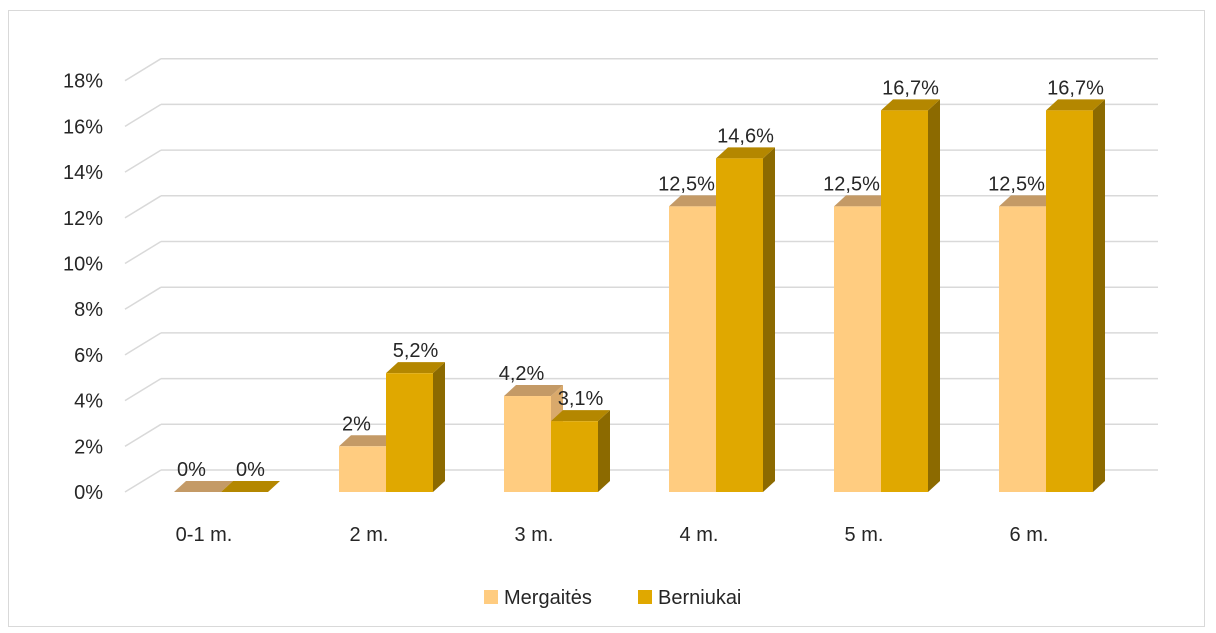  Describe the element at coordinates (83, 82) in the screenshot. I see `y-tick-label: 18%` at that location.